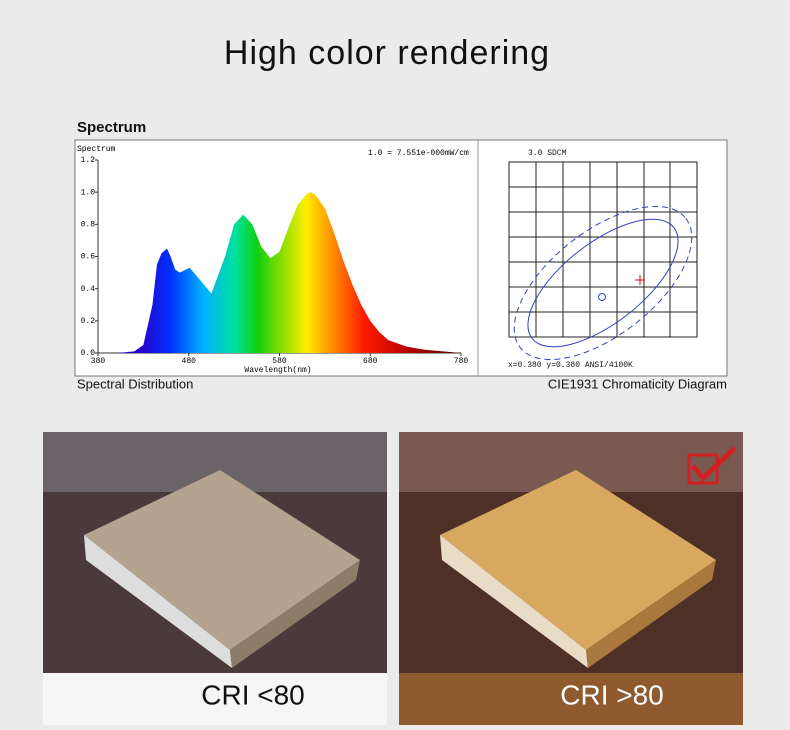 This screenshot has height=730, width=790. I want to click on cie-grid-frame, so click(603, 249).